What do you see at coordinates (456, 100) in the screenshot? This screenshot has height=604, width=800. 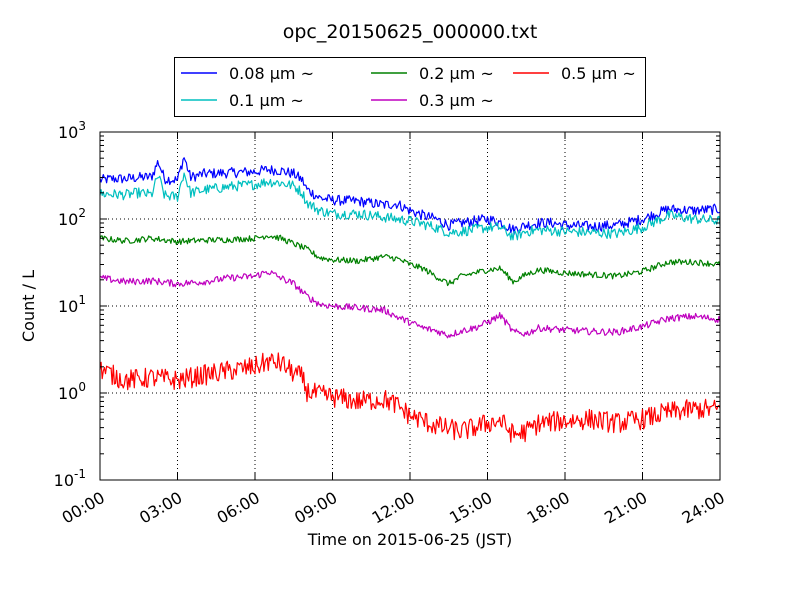 I see `legend-label-3: 0.3 μm ~` at bounding box center [456, 100].